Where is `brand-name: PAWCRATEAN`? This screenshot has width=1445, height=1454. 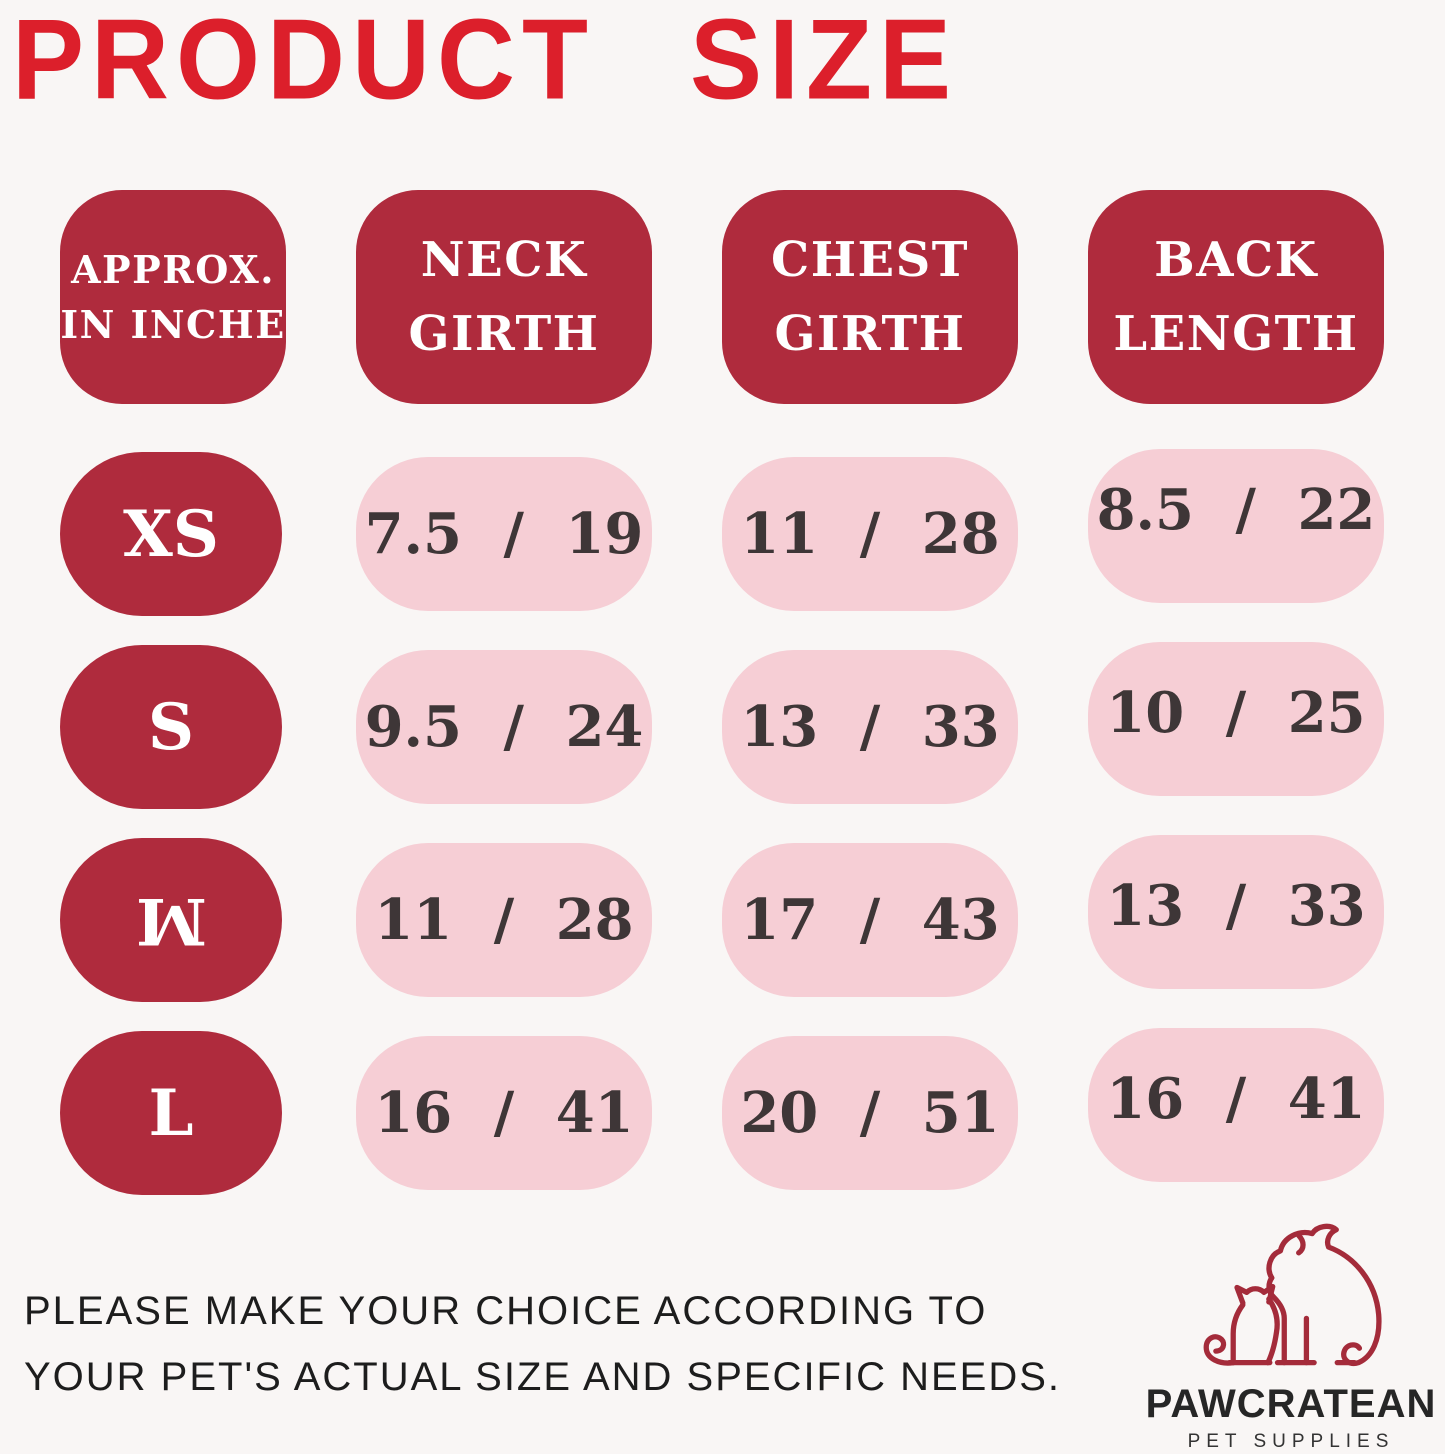
brand-name: PAWCRATEAN is located at coordinates (1291, 1404).